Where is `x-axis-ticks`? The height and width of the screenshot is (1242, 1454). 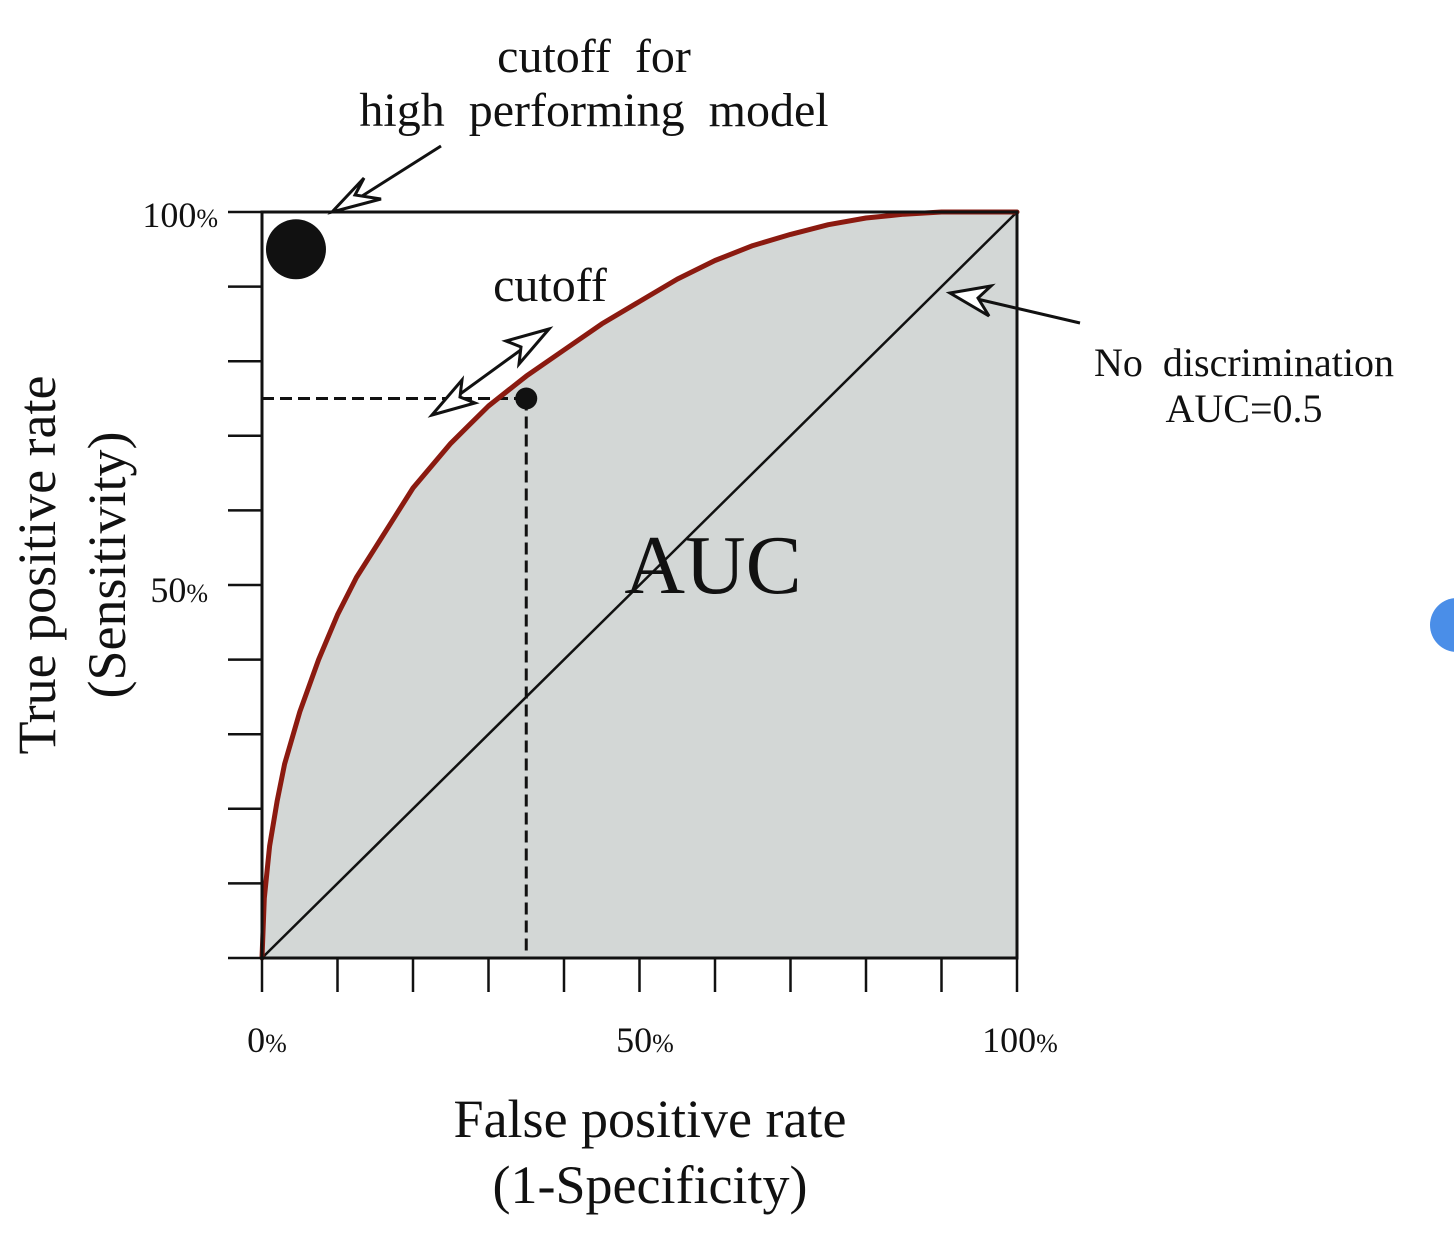
x-axis-ticks is located at coordinates (639, 975).